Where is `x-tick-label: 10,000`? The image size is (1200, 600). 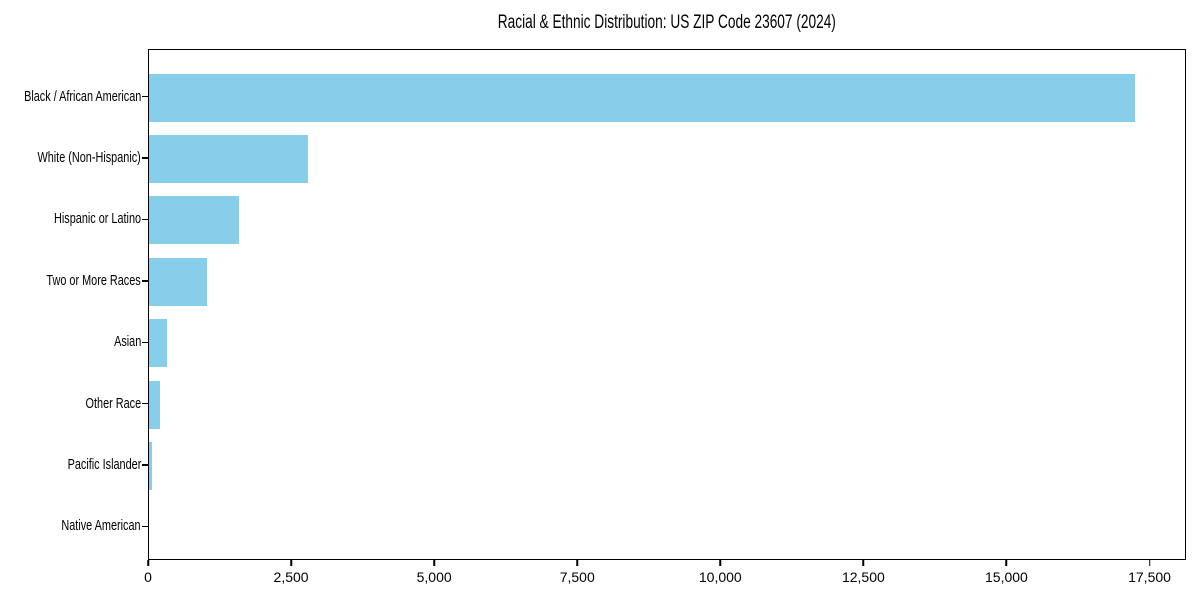
x-tick-label: 10,000 is located at coordinates (720, 577).